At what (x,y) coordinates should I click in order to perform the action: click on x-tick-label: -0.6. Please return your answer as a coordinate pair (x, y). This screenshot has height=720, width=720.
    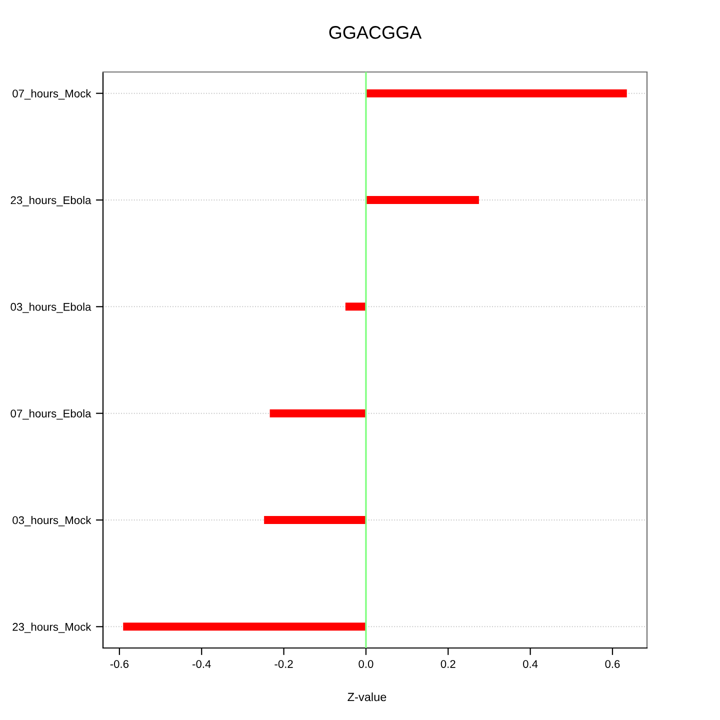
    Looking at the image, I should click on (119, 664).